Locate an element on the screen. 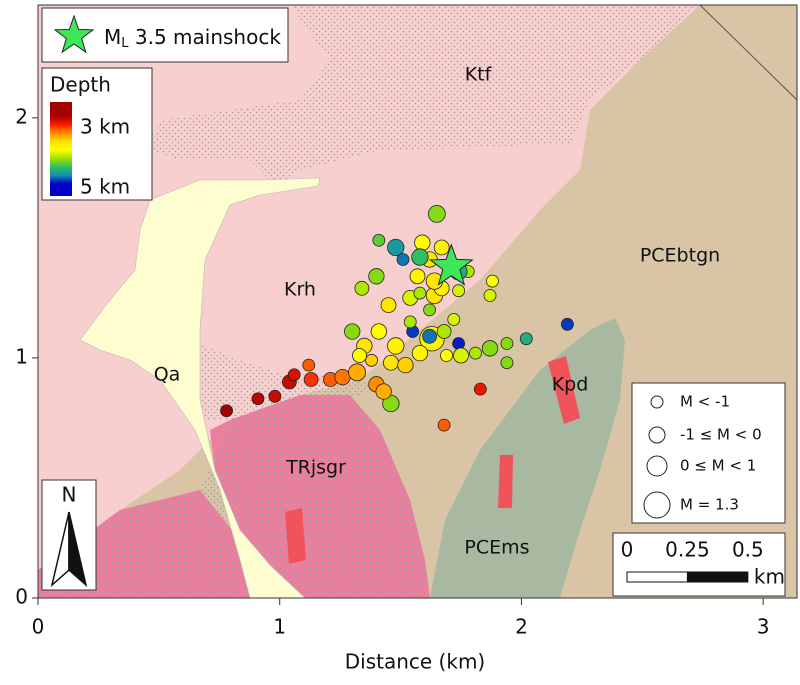 The height and width of the screenshot is (685, 800). size-label: 0 ≤ M < 1 is located at coordinates (718, 466).